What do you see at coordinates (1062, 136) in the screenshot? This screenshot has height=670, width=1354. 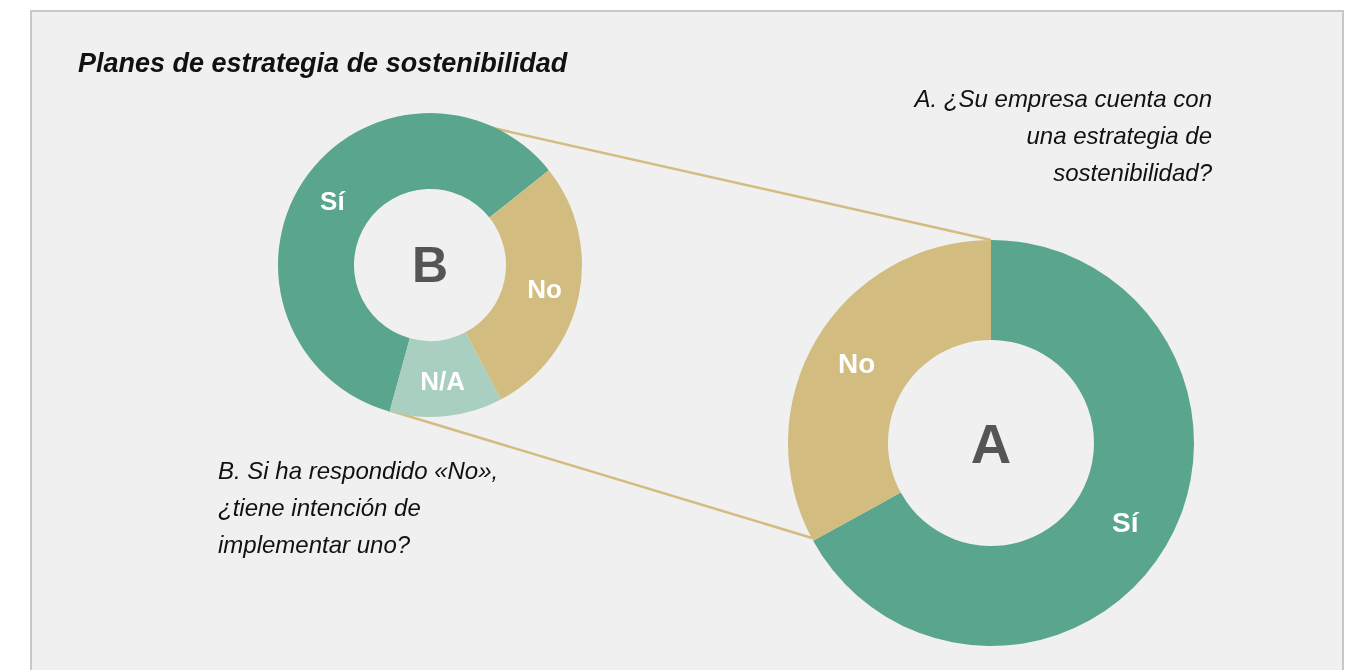 I see `text: A. ¿Su empresa cuenta con una estrategia de sostenibilidad?` at bounding box center [1062, 136].